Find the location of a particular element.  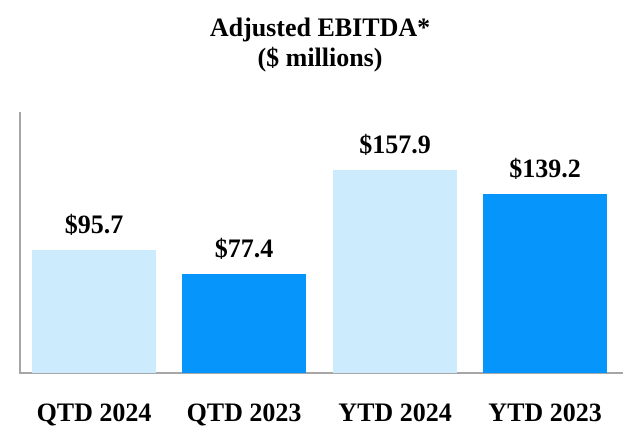

value-label: $77.4 is located at coordinates (244, 248).